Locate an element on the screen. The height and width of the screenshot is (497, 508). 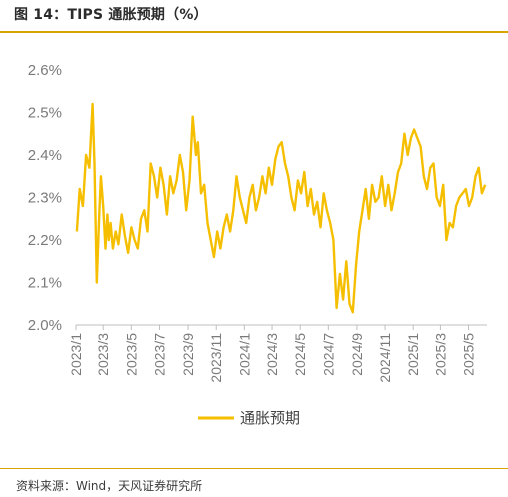
y-axis: 2.0% 2.1% 2.2% 2.3% 2.4% 2.5% 2.6% is located at coordinates (45, 198).